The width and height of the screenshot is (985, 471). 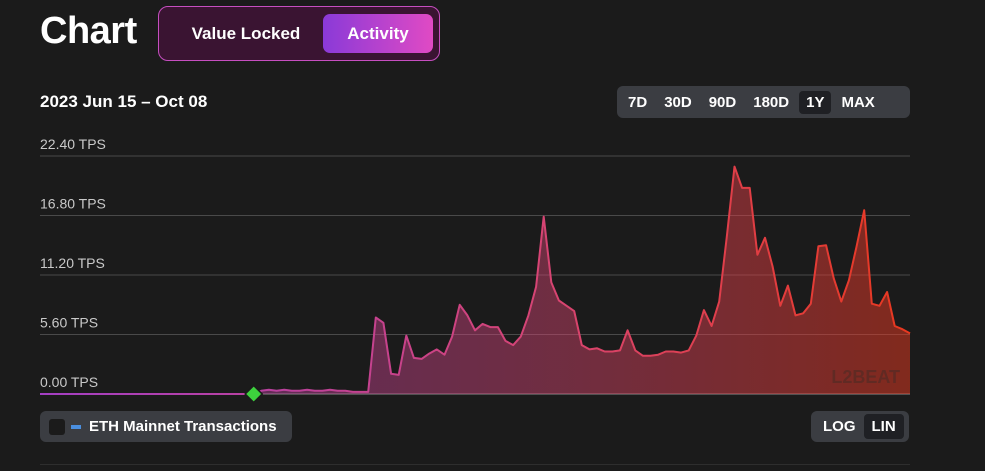 What do you see at coordinates (722, 102) in the screenshot?
I see `range-90d-button: 90D` at bounding box center [722, 102].